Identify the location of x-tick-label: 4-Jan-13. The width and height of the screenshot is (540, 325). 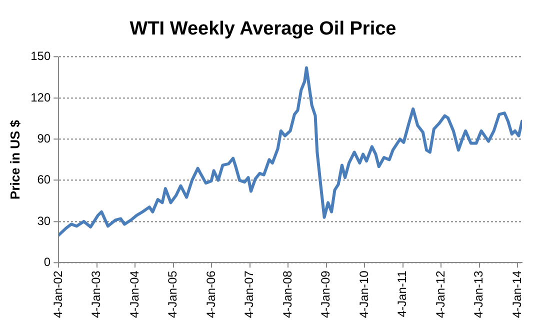
(479, 294).